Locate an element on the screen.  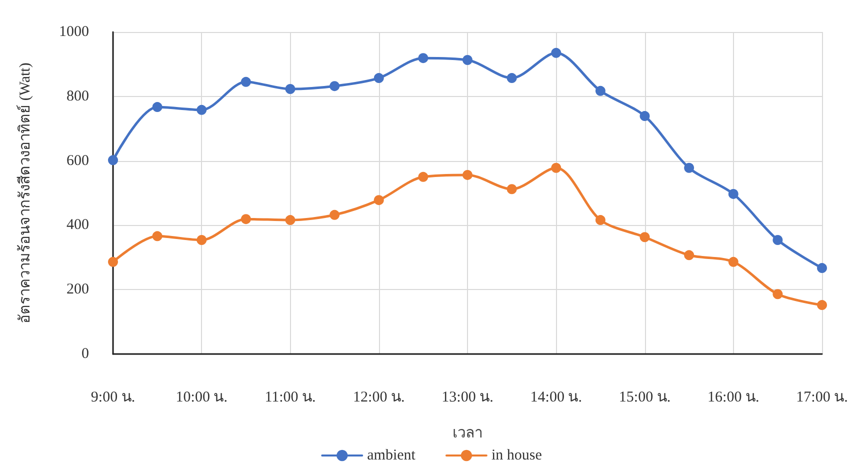
x-axis-title: เวลา is located at coordinates (467, 434).